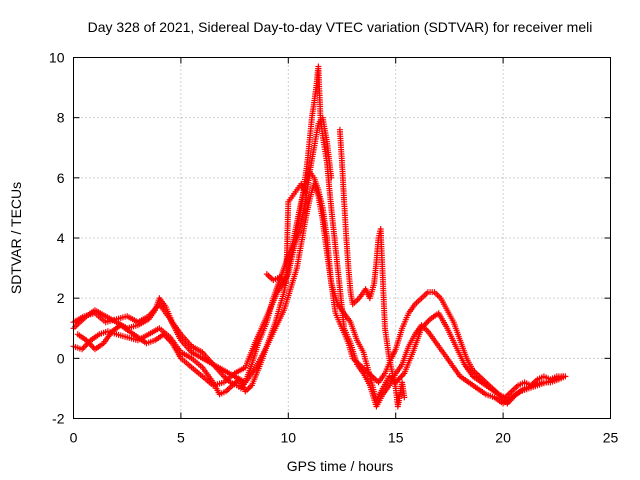 This screenshot has width=640, height=480. I want to click on y-tick-labels: -2 0 2 4 6 8 10, so click(57, 238).